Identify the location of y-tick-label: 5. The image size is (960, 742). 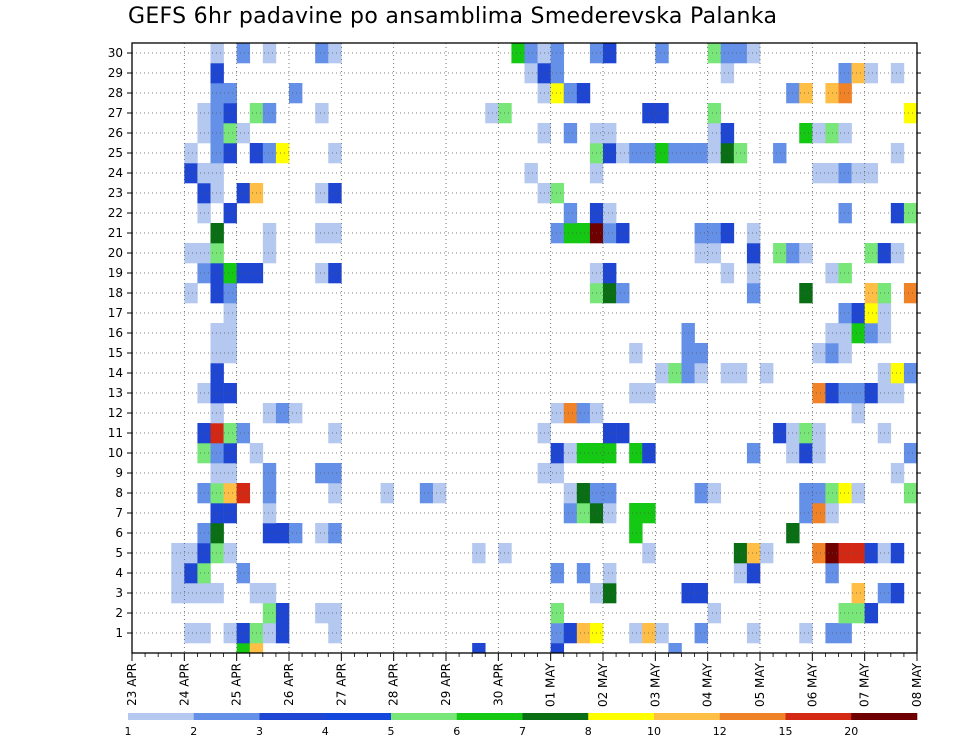
(119, 553).